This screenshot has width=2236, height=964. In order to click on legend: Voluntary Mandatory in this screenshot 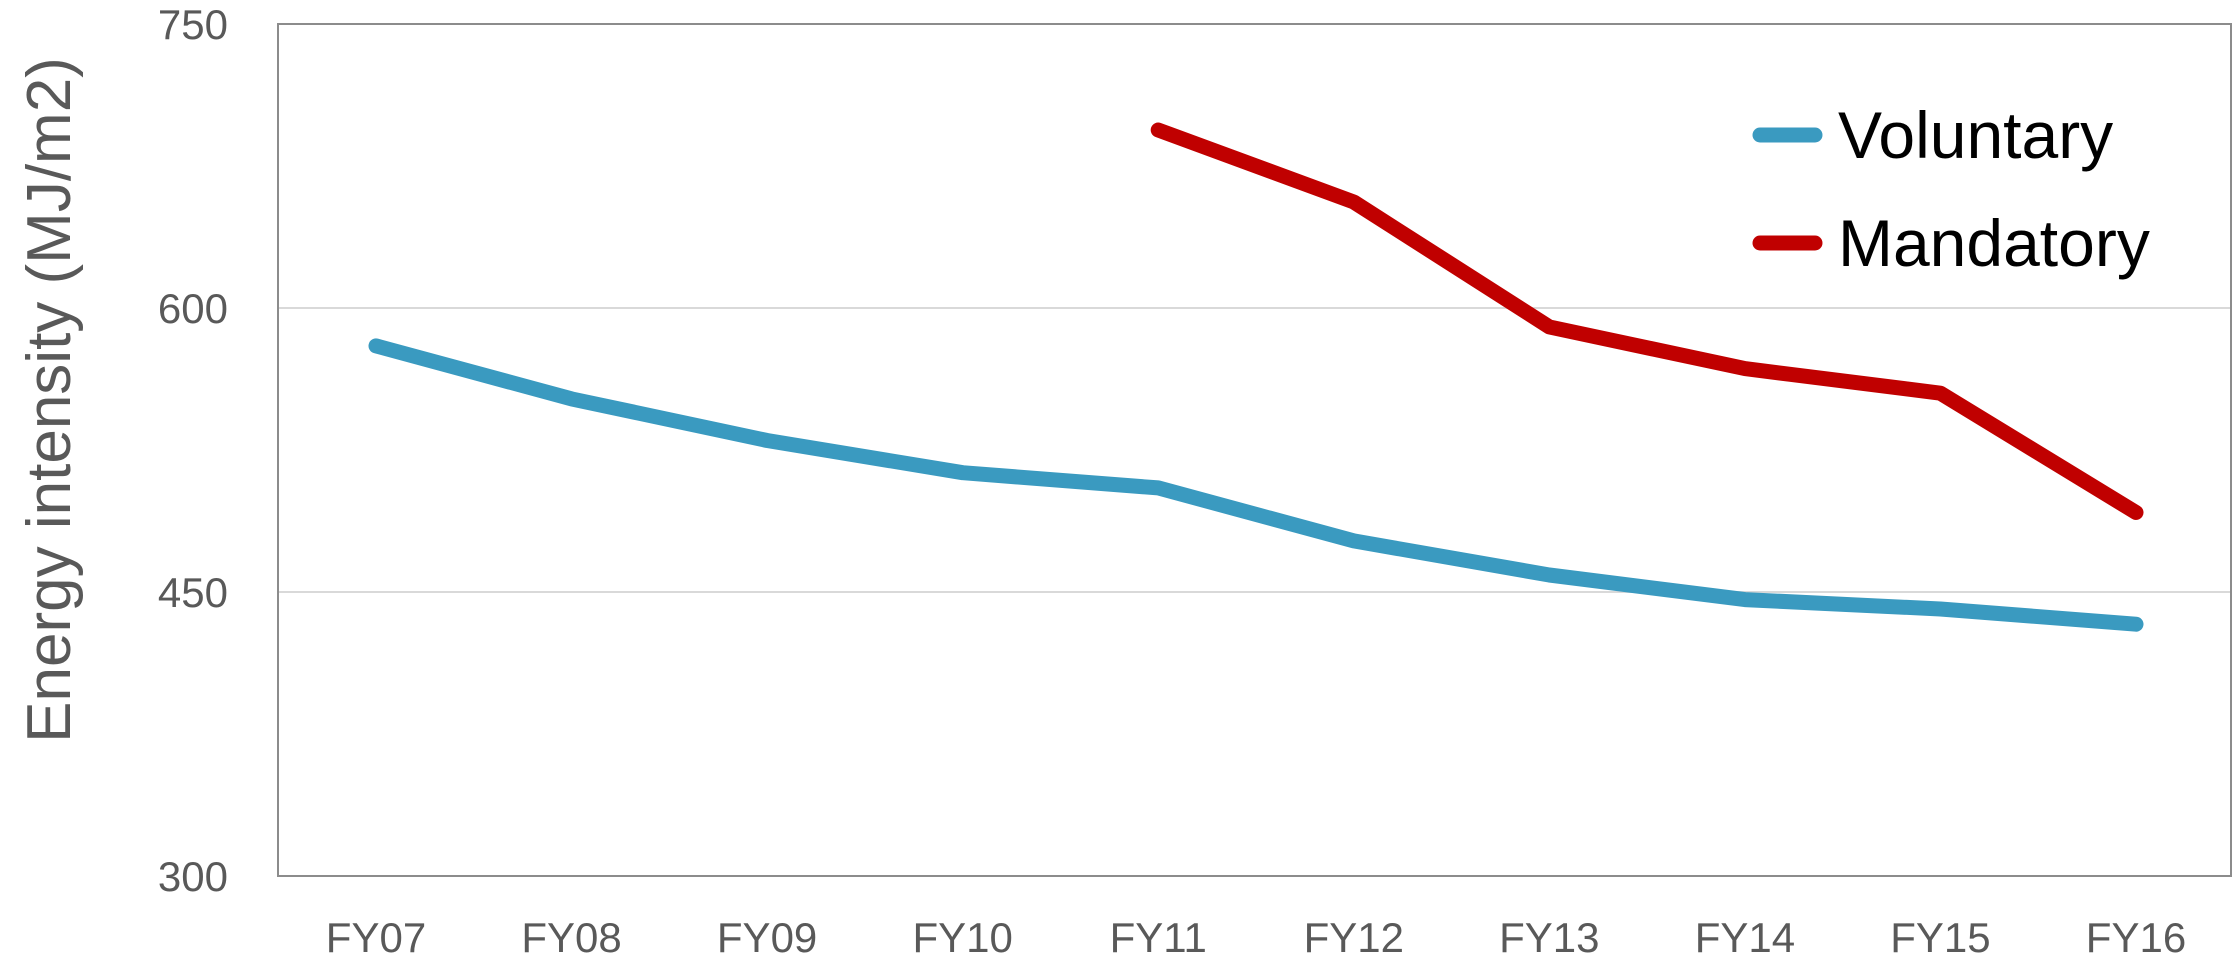, I will do `click(1951, 189)`.